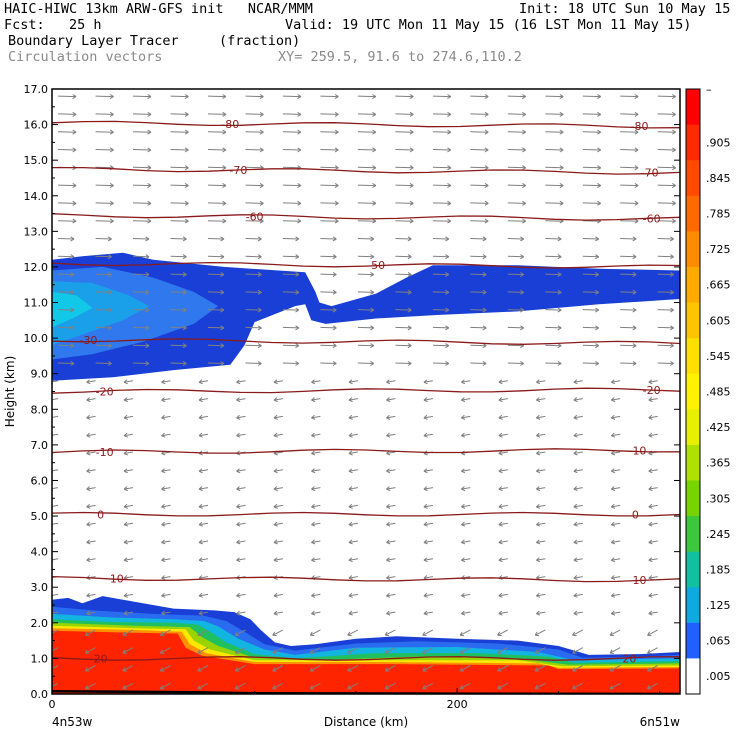 Image resolution: width=740 pixels, height=740 pixels. Describe the element at coordinates (652, 219) in the screenshot. I see `contour-label: -60` at that location.